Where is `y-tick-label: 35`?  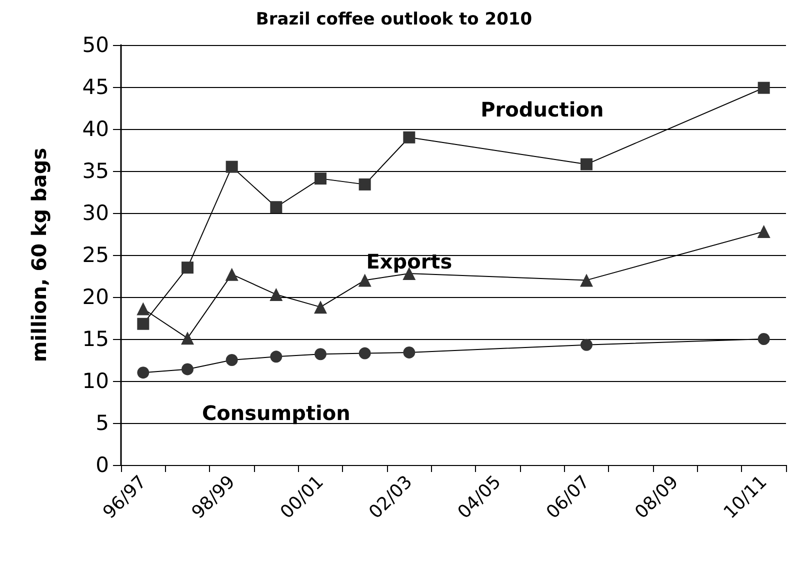 y-tick-label: 35 is located at coordinates (95, 171).